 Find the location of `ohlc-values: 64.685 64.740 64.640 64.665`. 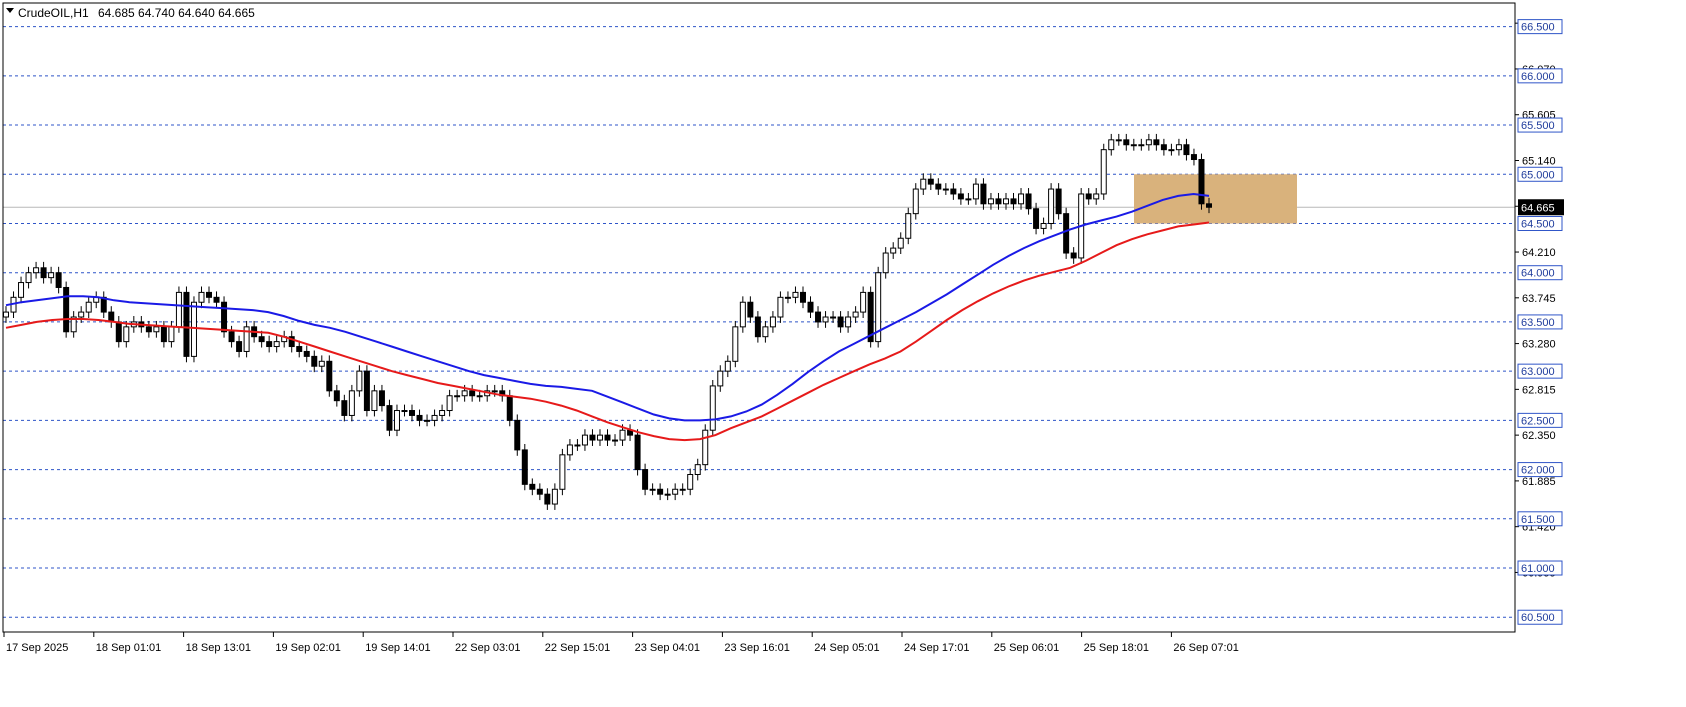

ohlc-values: 64.685 64.740 64.640 64.665 is located at coordinates (176, 13).